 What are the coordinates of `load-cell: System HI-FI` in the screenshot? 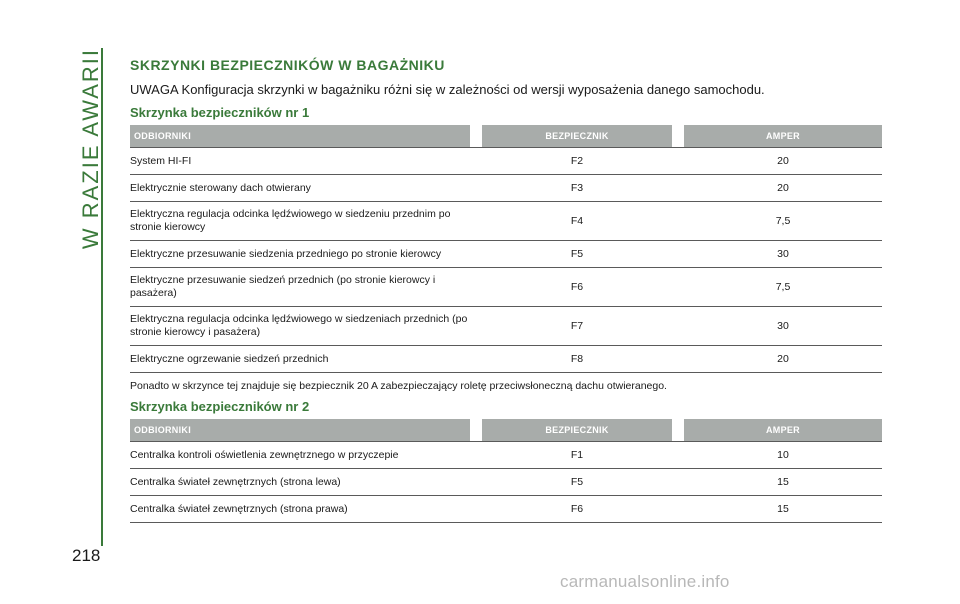 It's located at (300, 161).